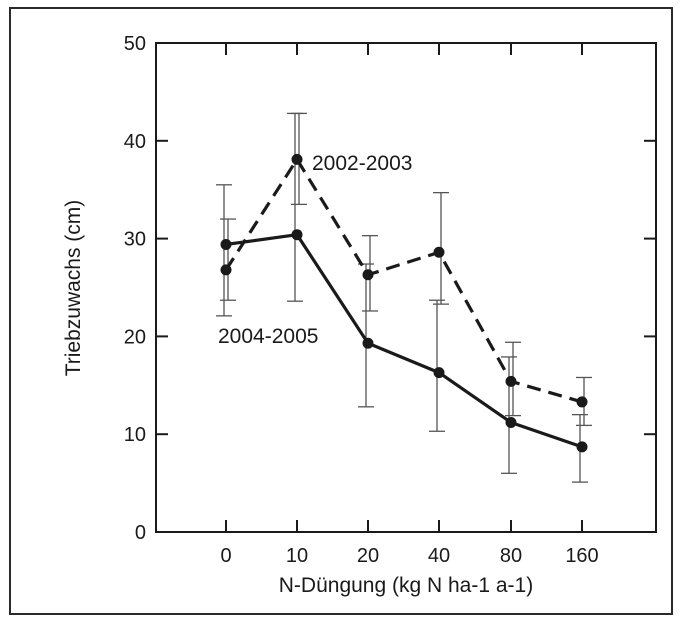 The height and width of the screenshot is (621, 683). Describe the element at coordinates (135, 142) in the screenshot. I see `y-tick-label: 40` at that location.